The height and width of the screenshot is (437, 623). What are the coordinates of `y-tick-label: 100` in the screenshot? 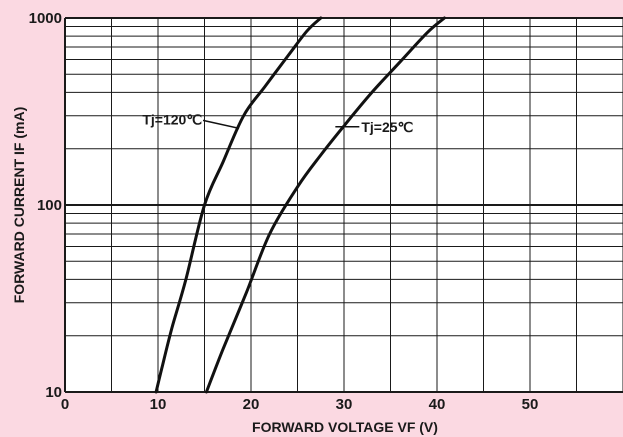 It's located at (49, 205).